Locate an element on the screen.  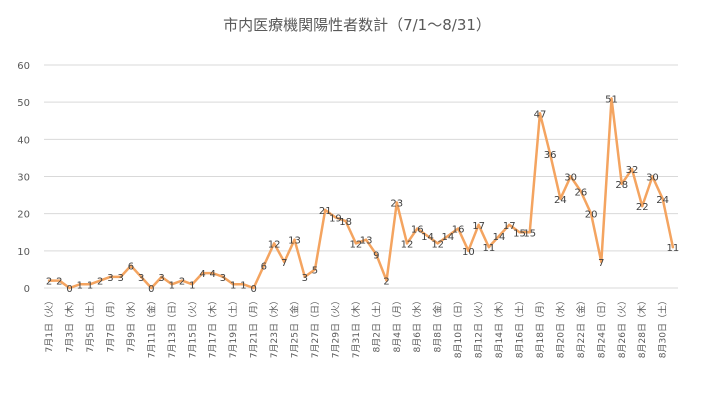
data-label: 32 is located at coordinates (632, 170).